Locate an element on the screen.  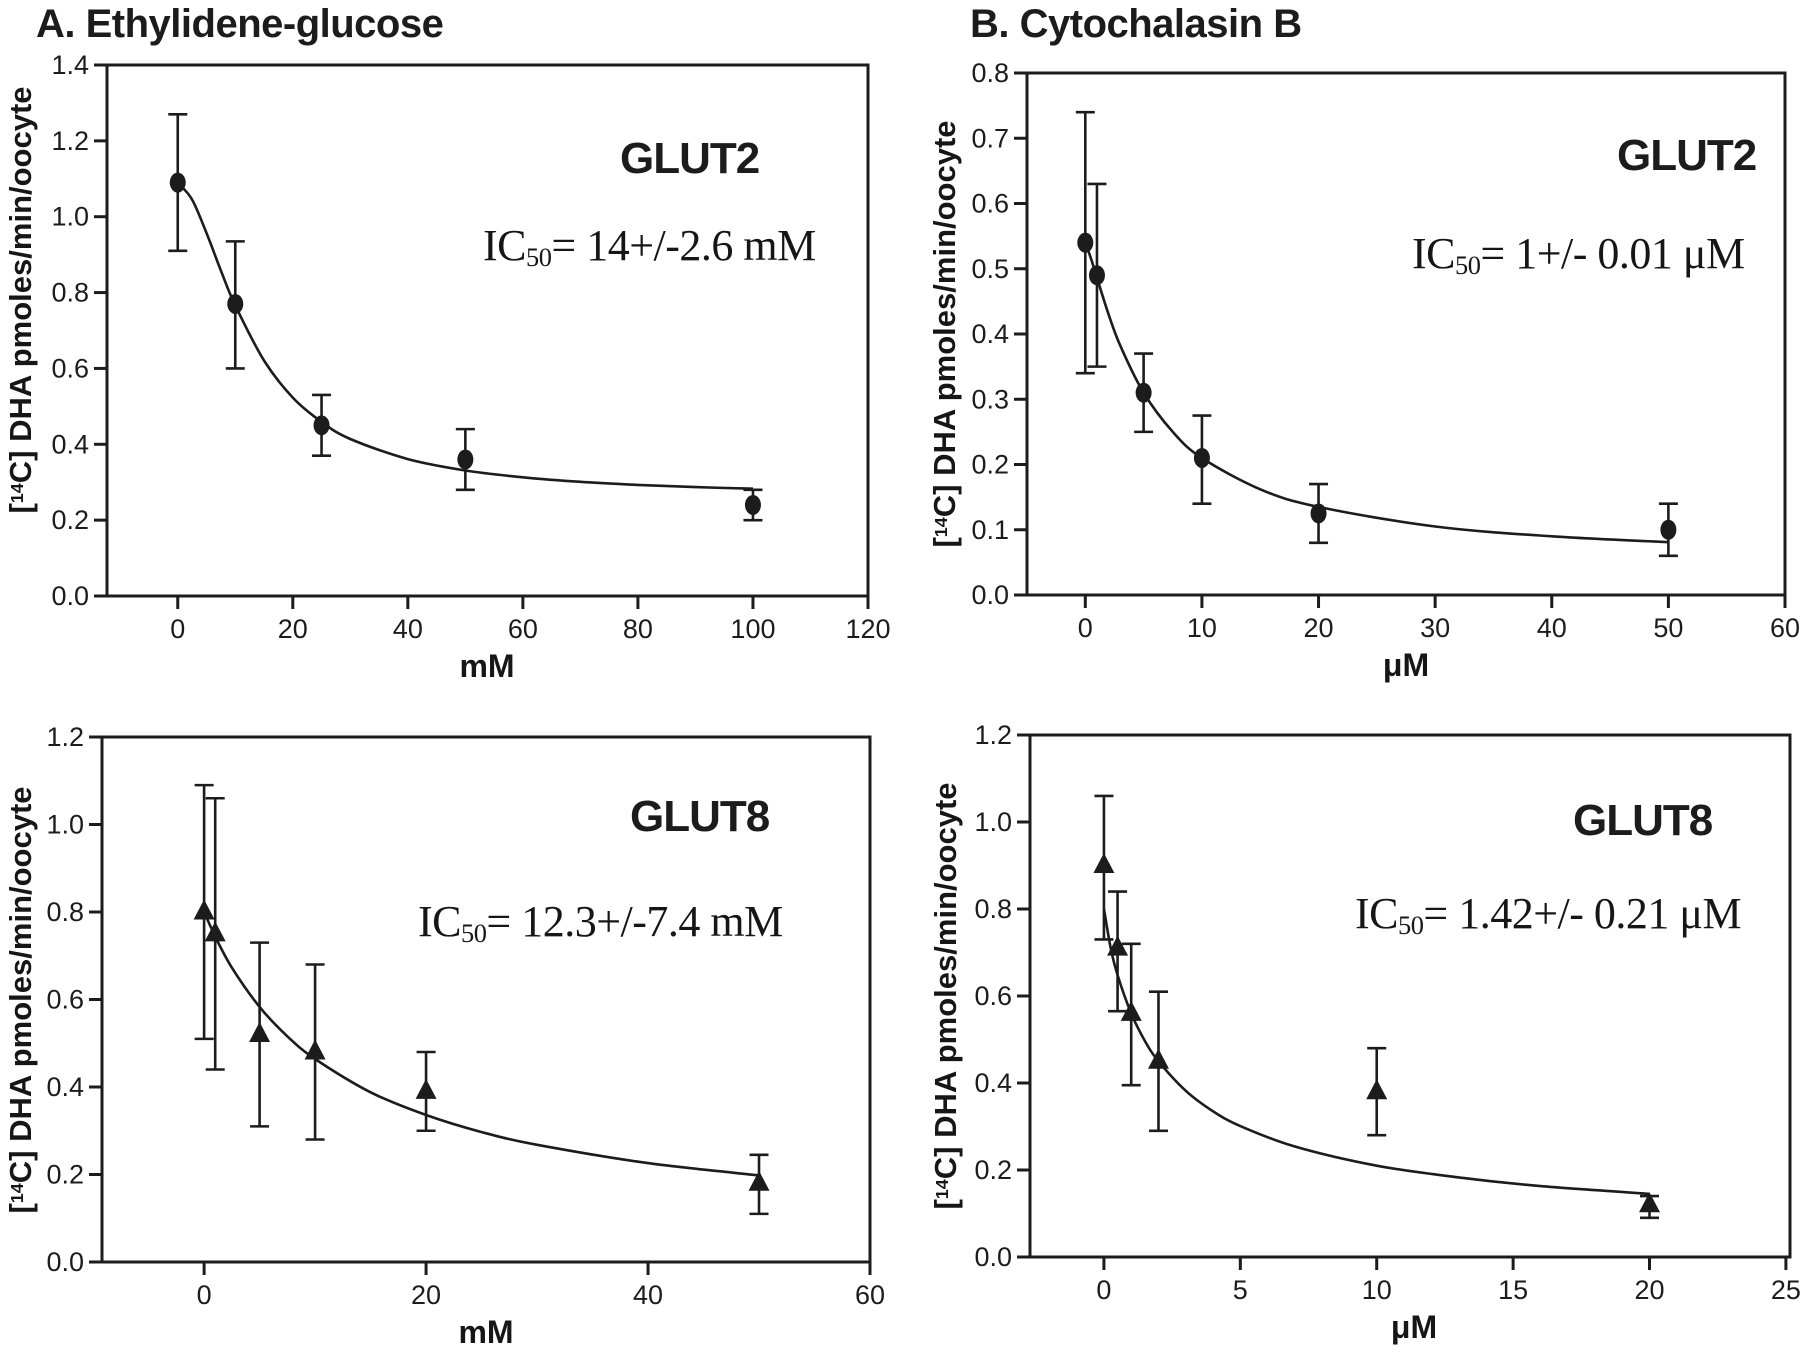
y-tick-label-B: 0.0 is located at coordinates (990, 595).